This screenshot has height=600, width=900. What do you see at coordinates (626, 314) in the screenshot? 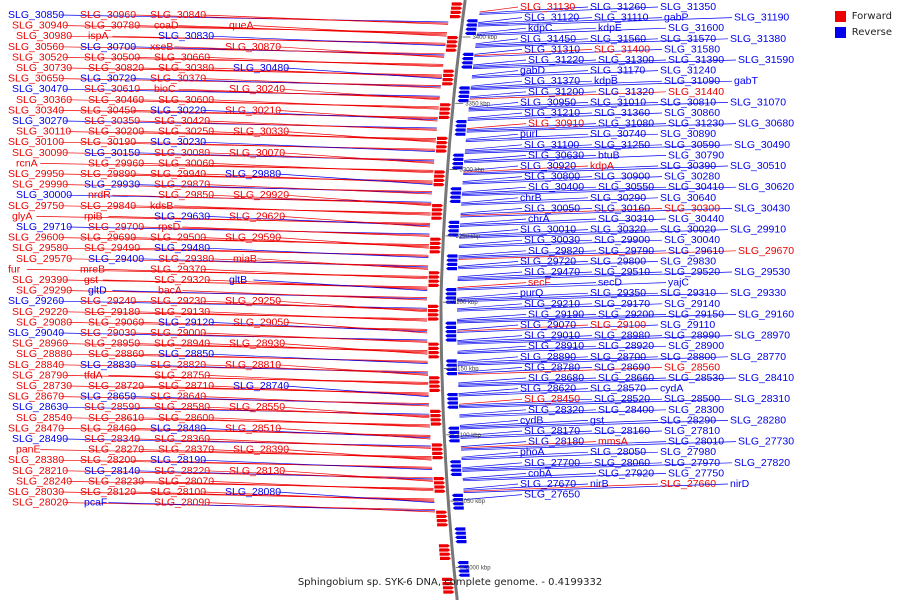
I see `right-gene-label: SLG_29200` at bounding box center [626, 314].